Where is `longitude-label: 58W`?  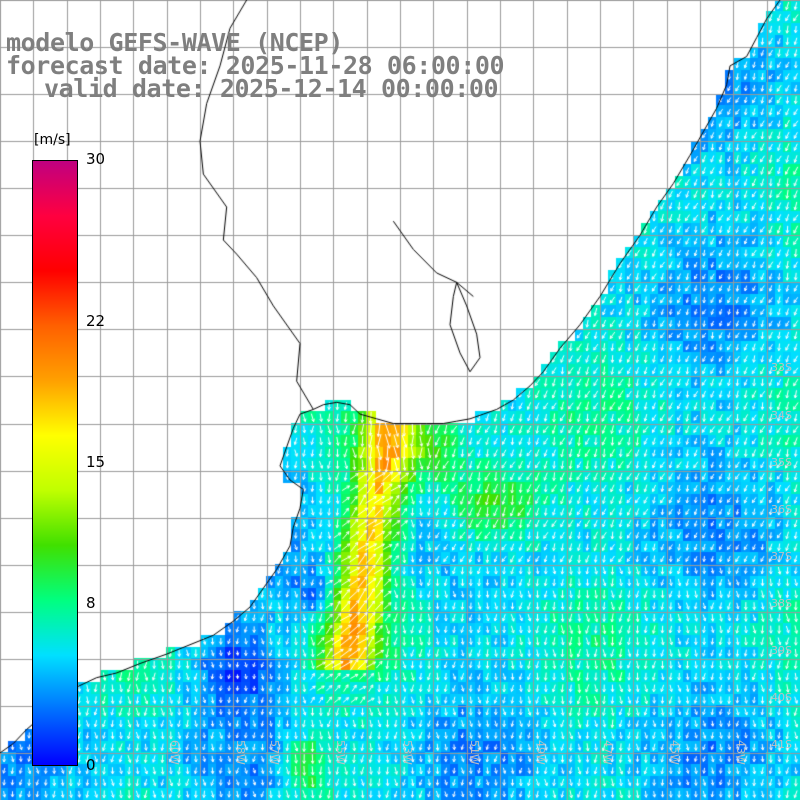 longitude-label: 58W is located at coordinates (241, 752).